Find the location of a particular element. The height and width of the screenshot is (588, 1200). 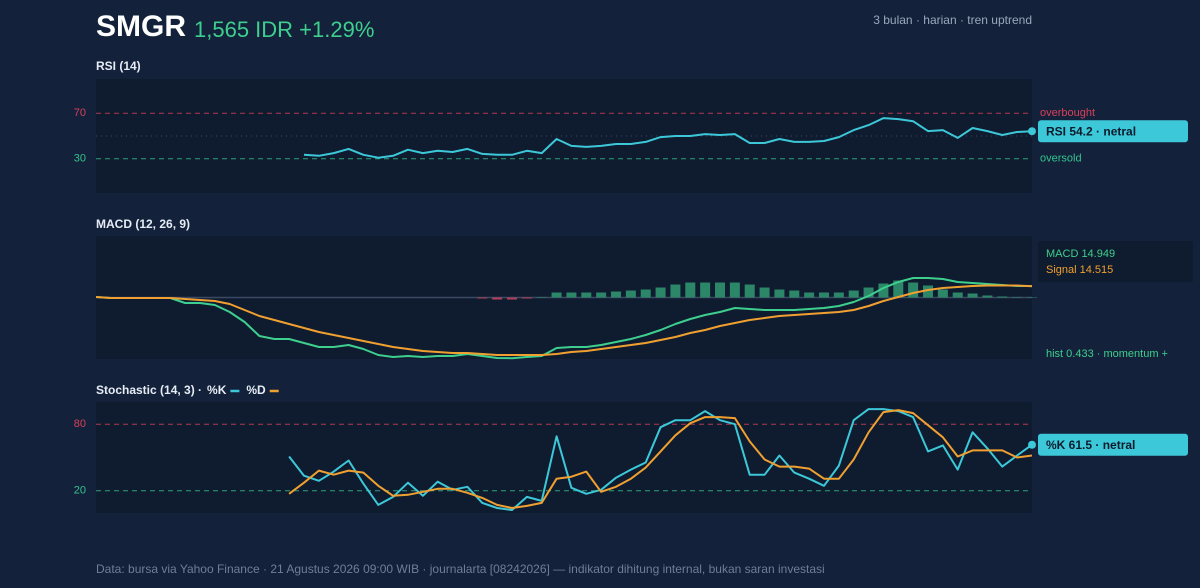

badge-text: RSI 54.2 · netral is located at coordinates (1091, 131).